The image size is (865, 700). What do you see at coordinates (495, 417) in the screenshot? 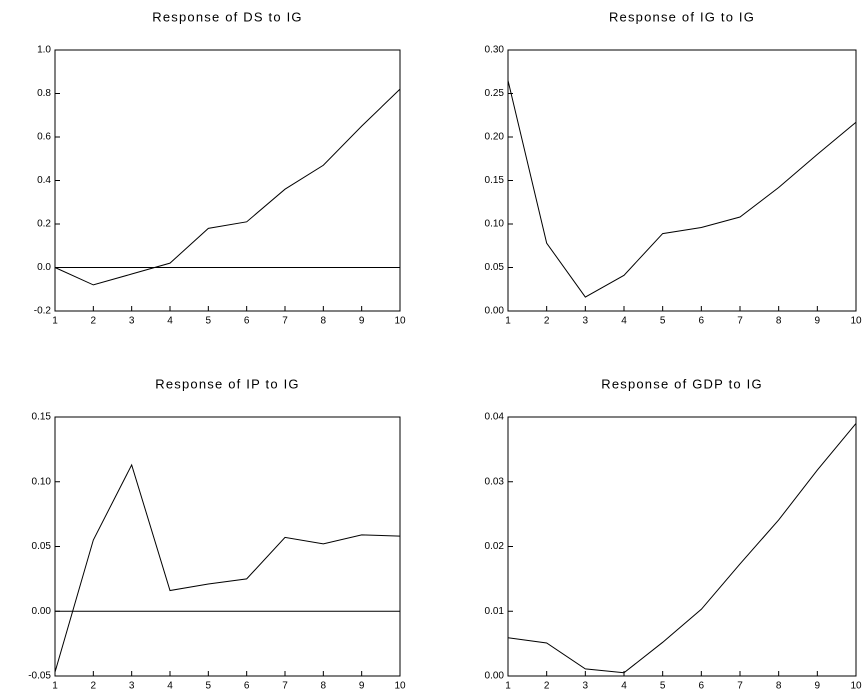
I see `y-tick-label: 0.04` at bounding box center [495, 417].